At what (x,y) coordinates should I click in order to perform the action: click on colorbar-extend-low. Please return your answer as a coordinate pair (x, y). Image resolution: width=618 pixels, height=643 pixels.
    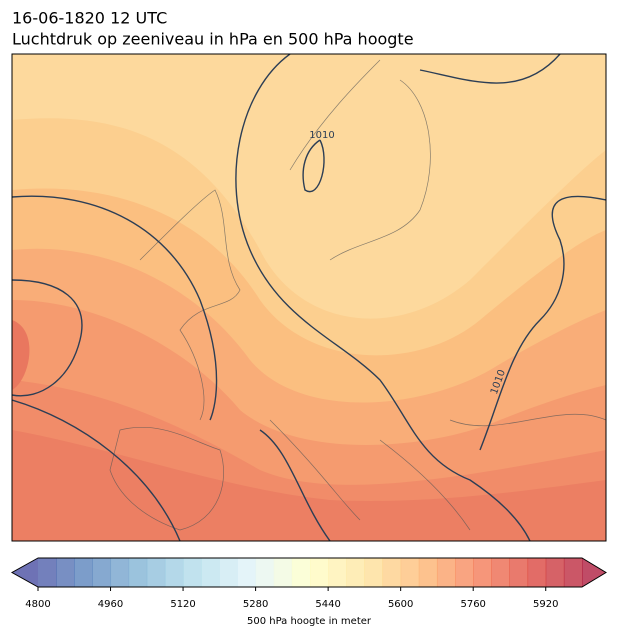
    Looking at the image, I should click on (25, 572).